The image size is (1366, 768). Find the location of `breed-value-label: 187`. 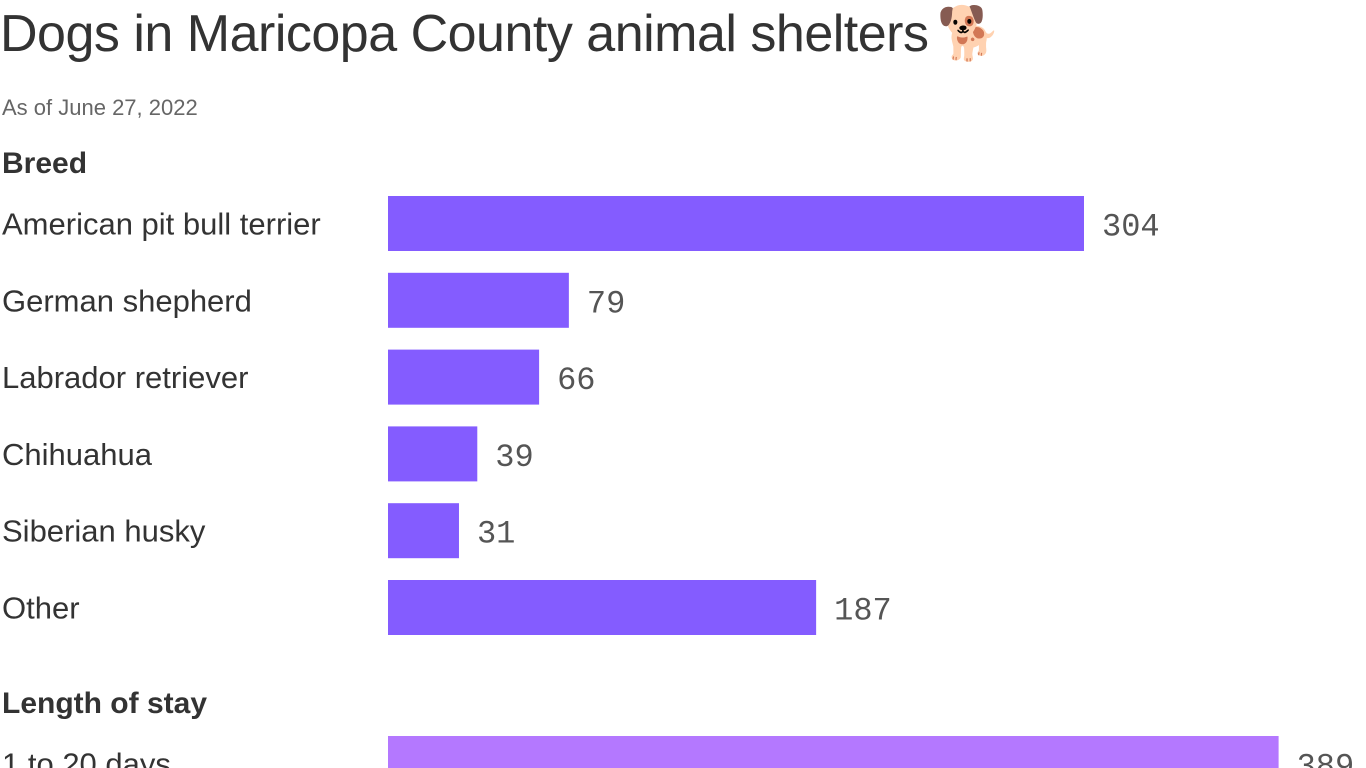

breed-value-label: 187 is located at coordinates (863, 611).